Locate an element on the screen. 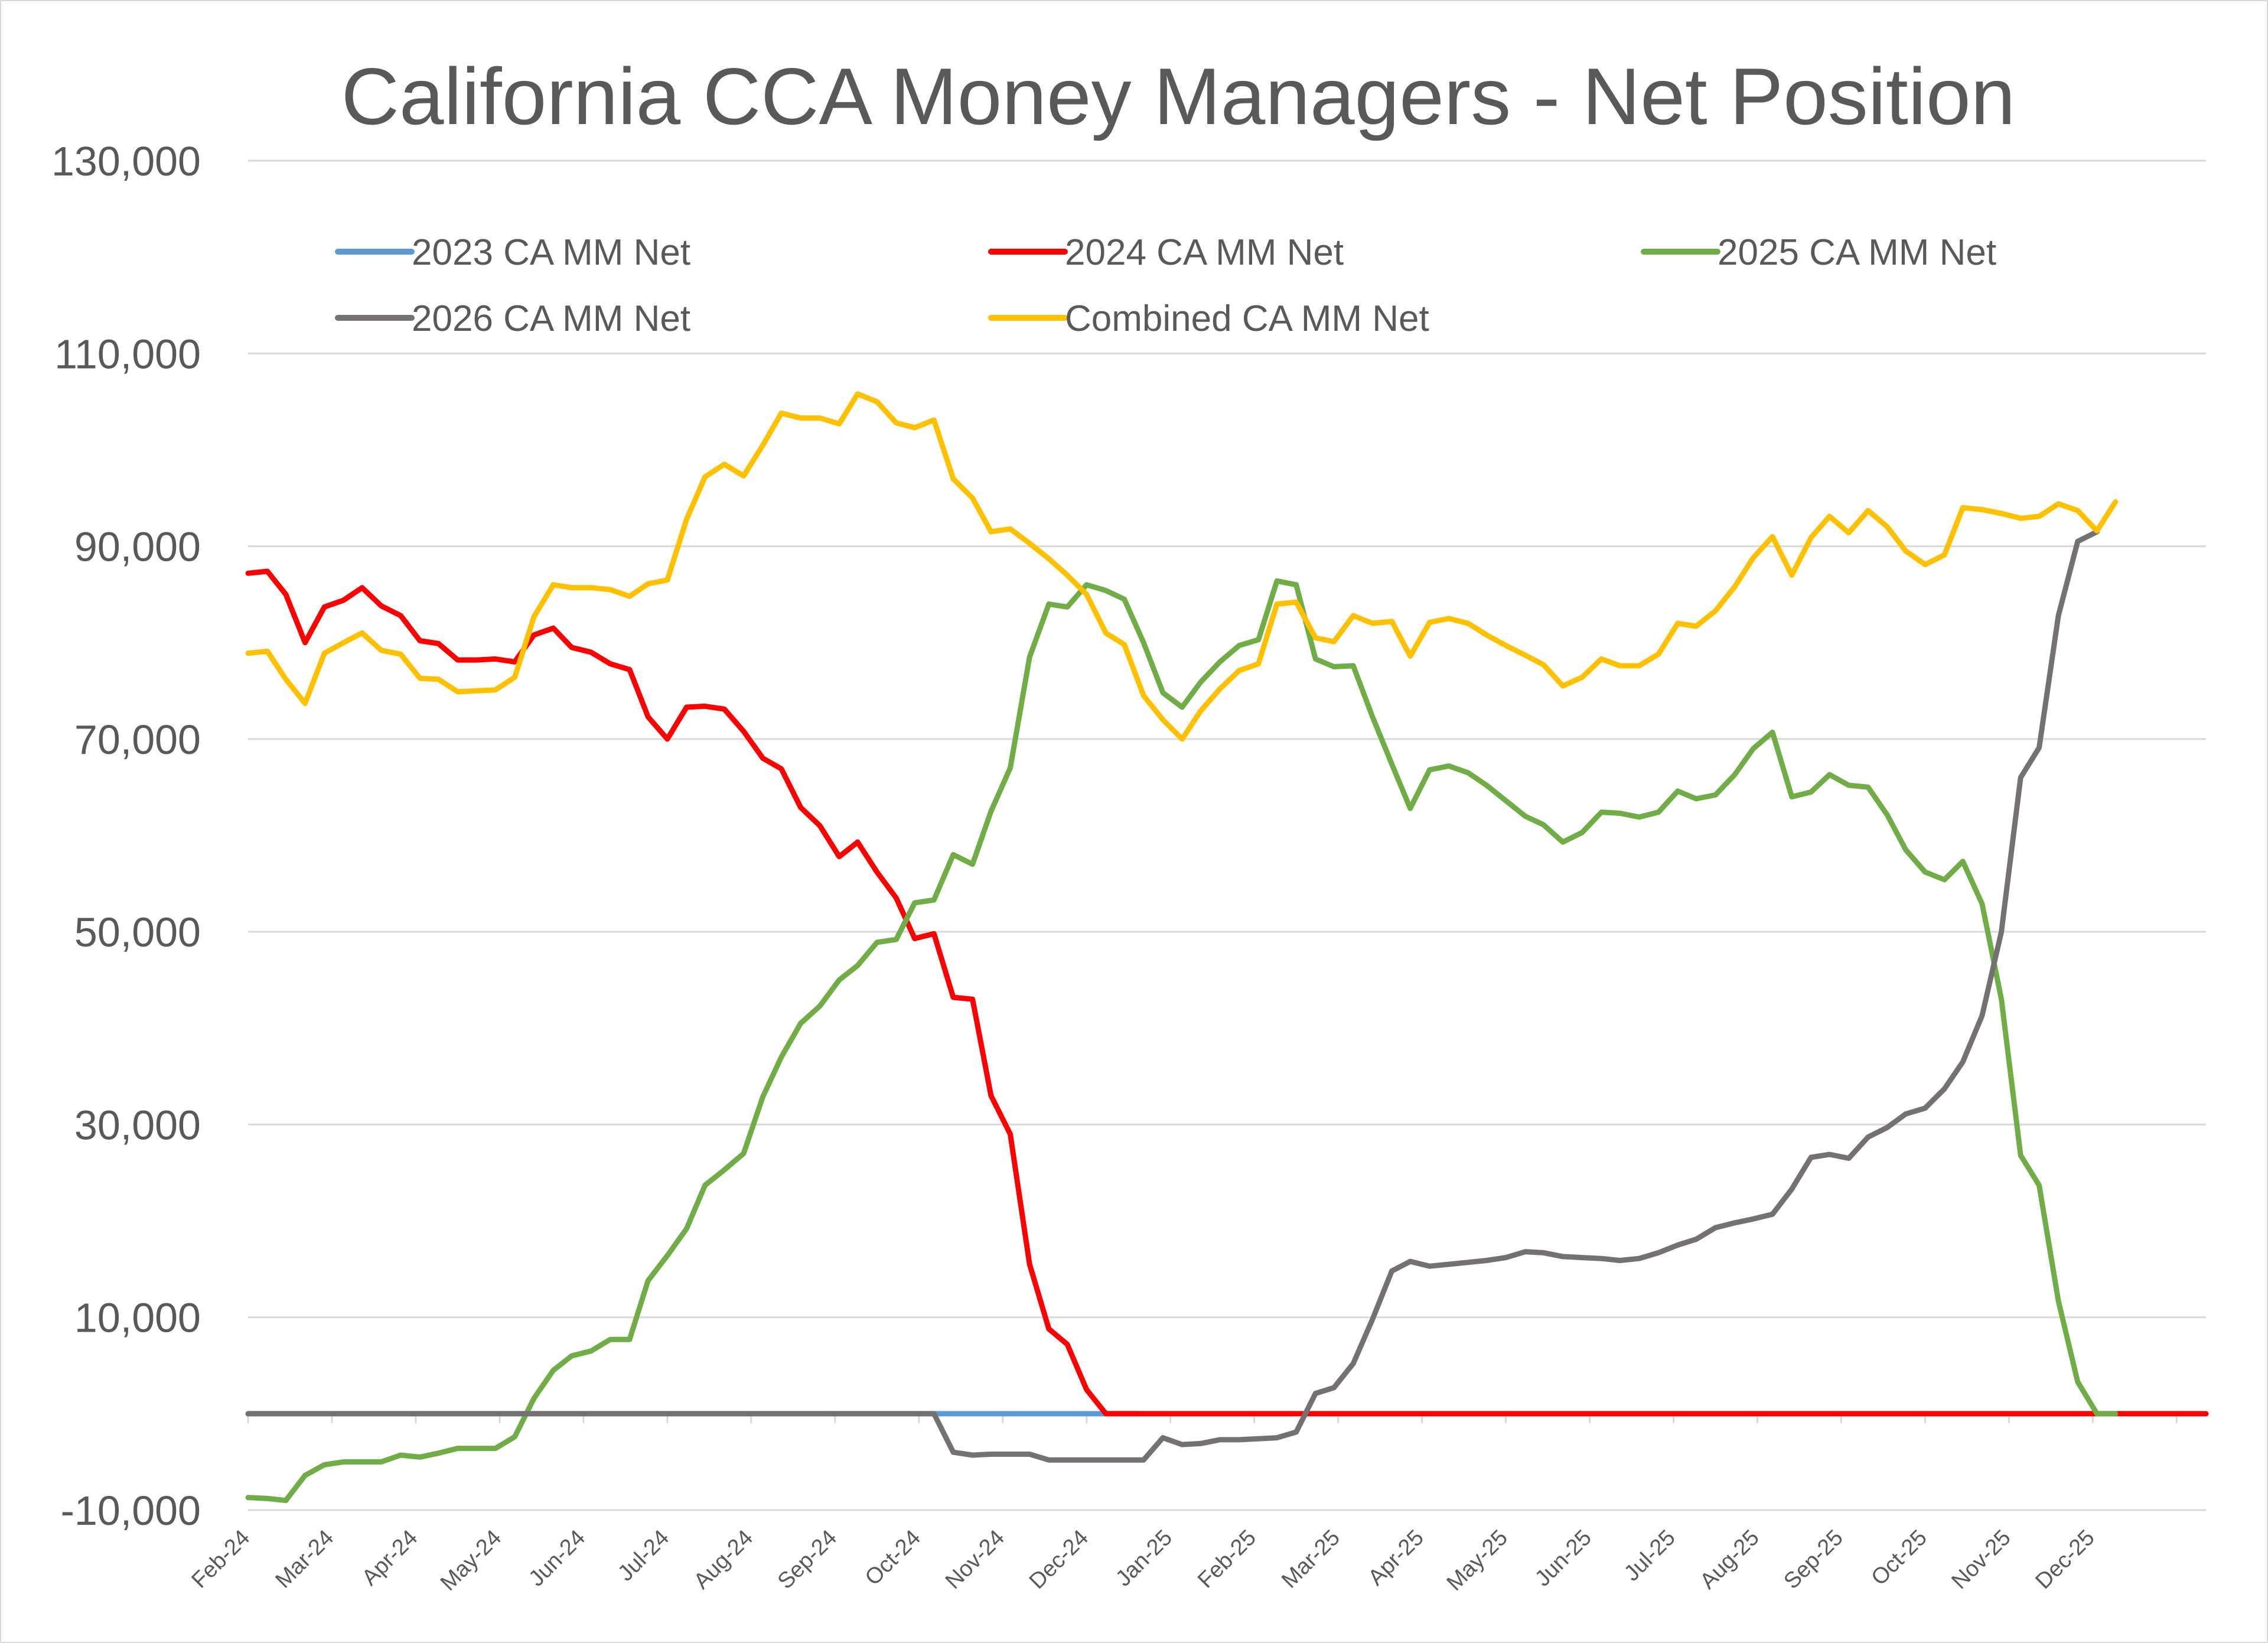  y-tick-label: 110,000 is located at coordinates (127, 354).